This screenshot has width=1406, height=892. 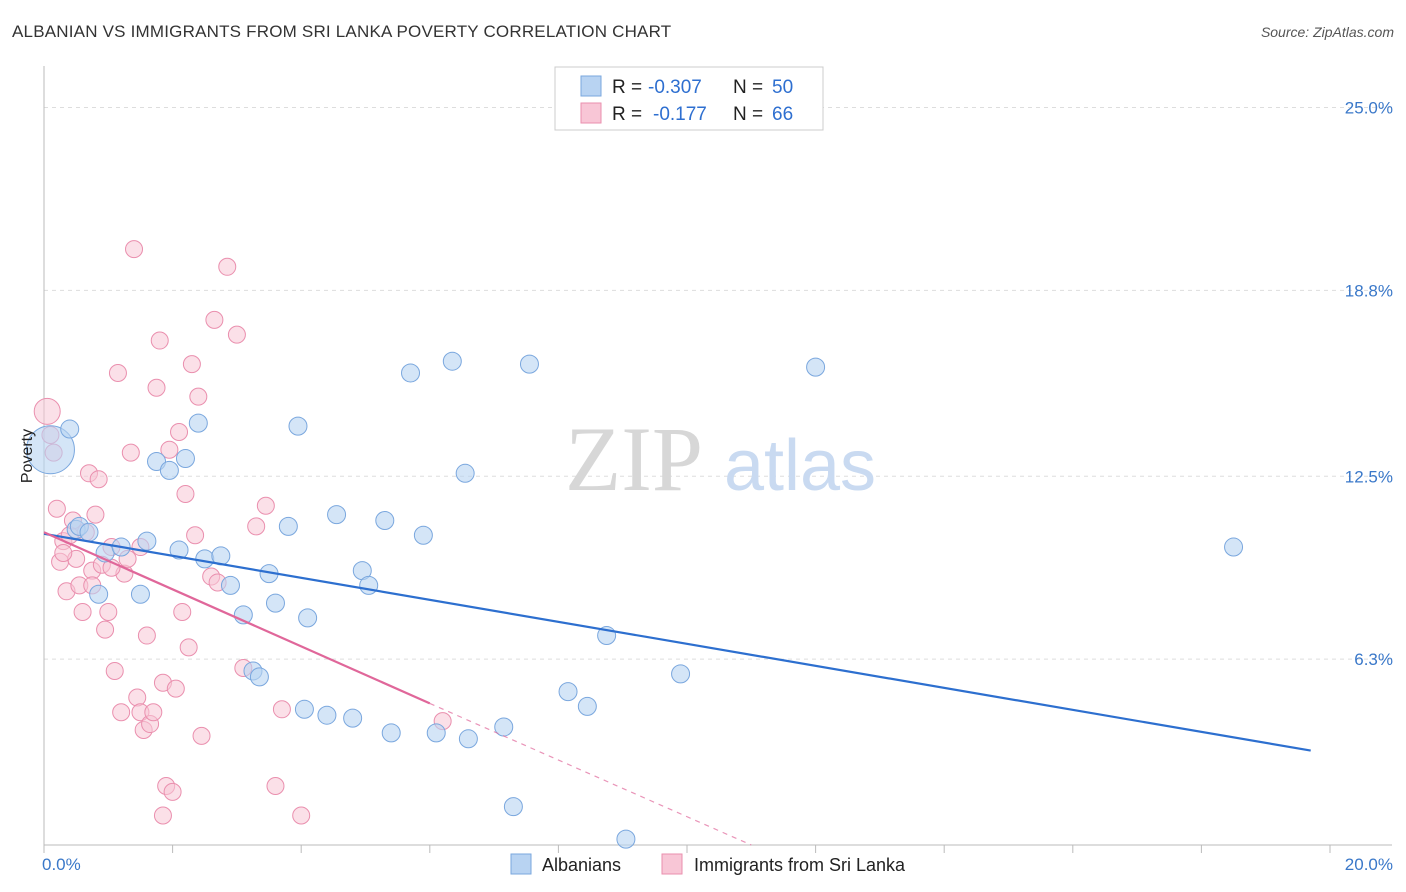 What do you see at coordinates (1369, 476) in the screenshot?
I see `y-tick-label: 12.5%` at bounding box center [1369, 476].